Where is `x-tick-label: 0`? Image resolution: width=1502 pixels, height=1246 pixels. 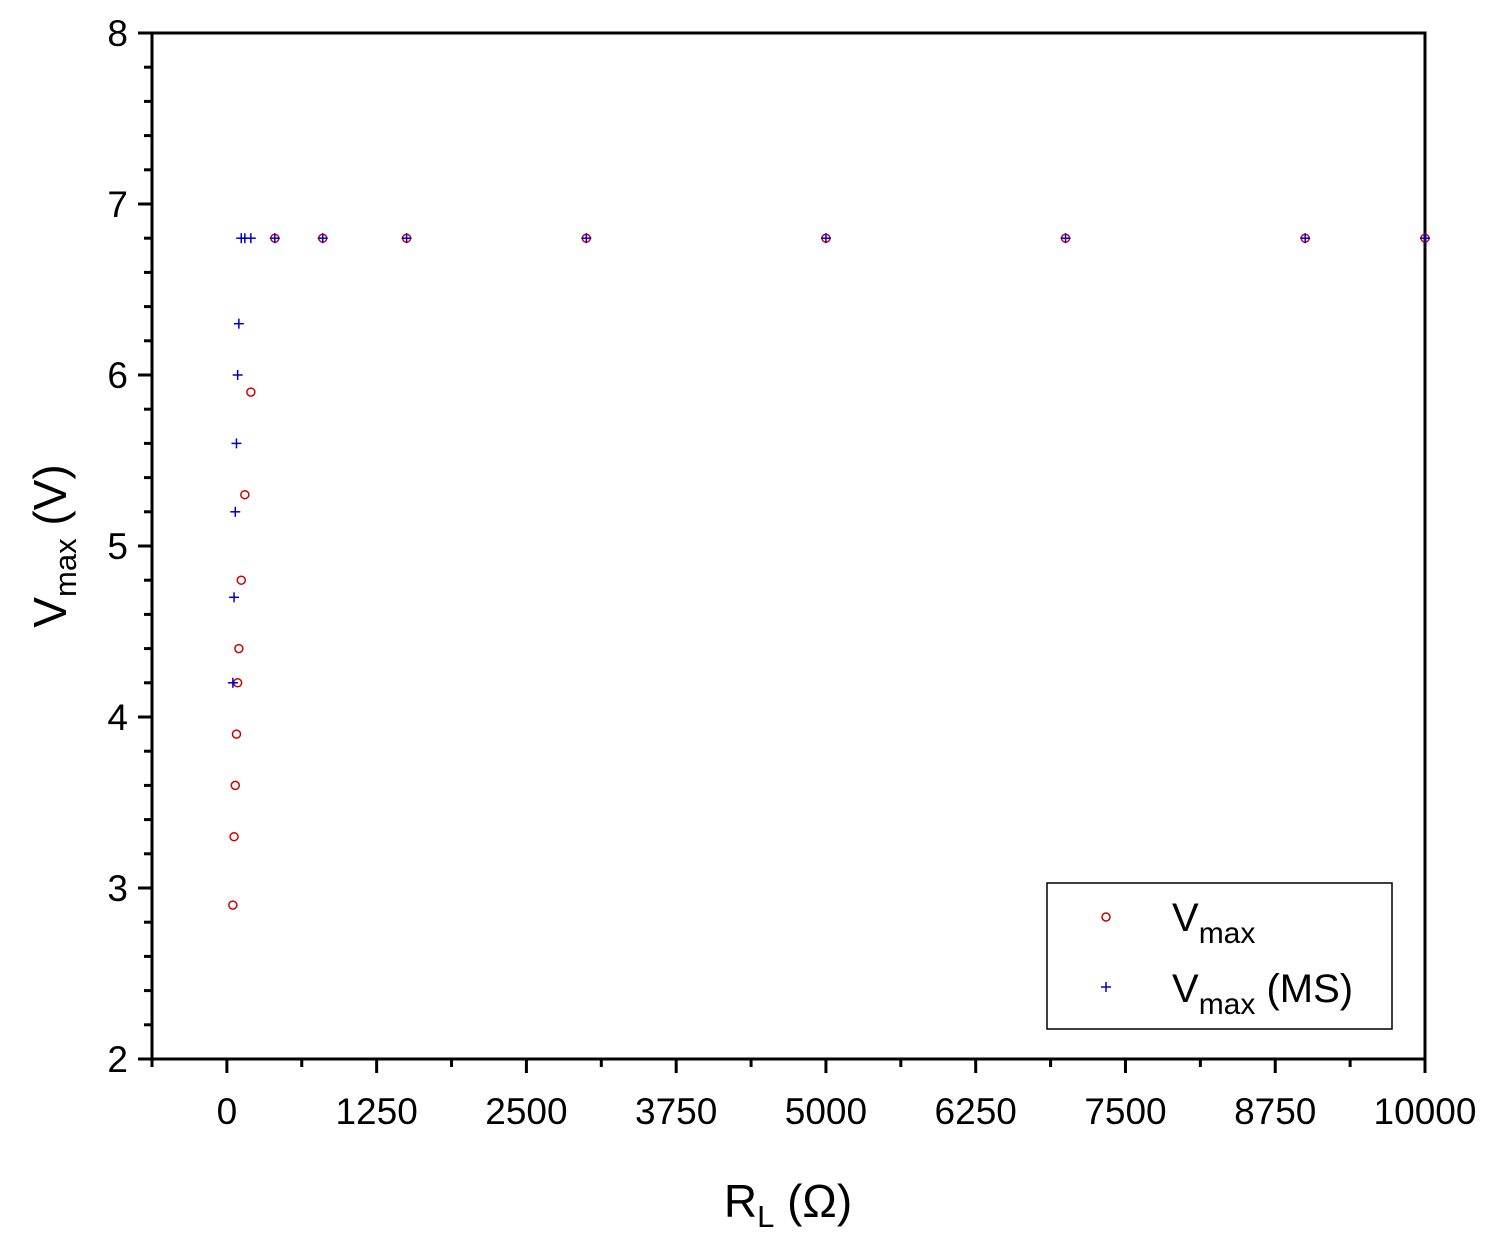 x-tick-label: 0 is located at coordinates (227, 1111).